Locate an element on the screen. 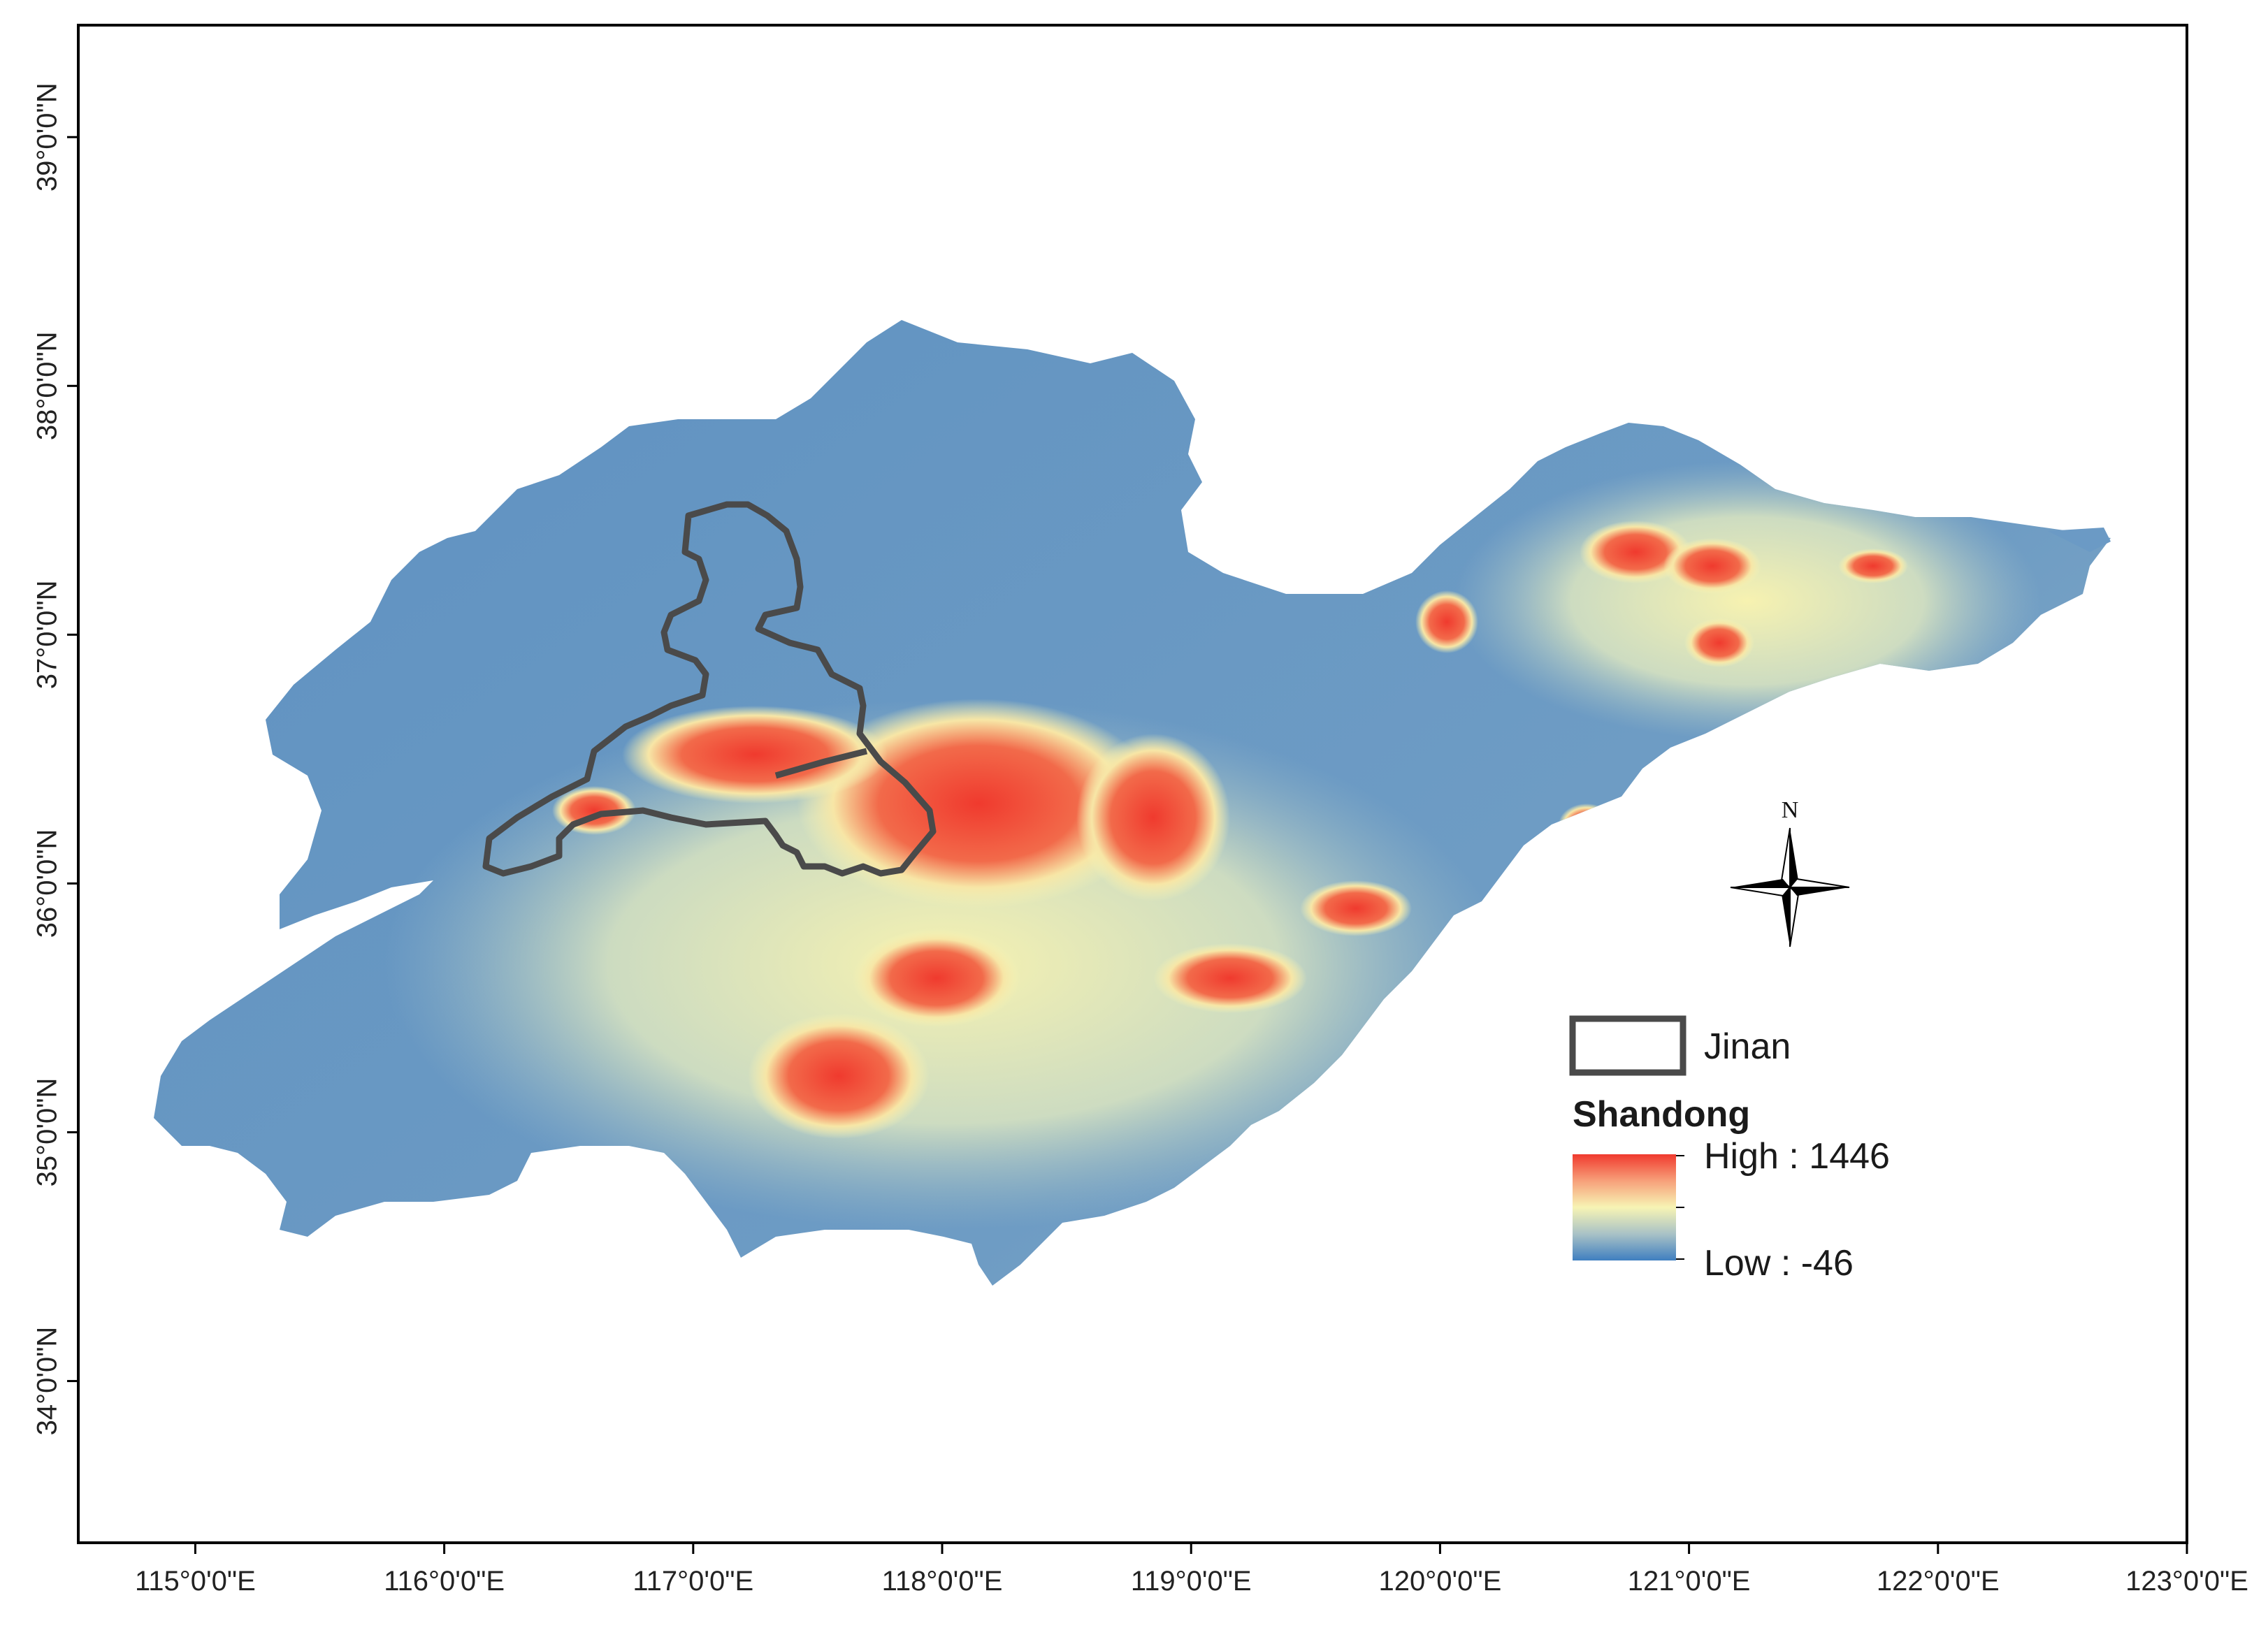 The height and width of the screenshot is (1628, 2268). legend-boundary-swatch is located at coordinates (1627, 1045).